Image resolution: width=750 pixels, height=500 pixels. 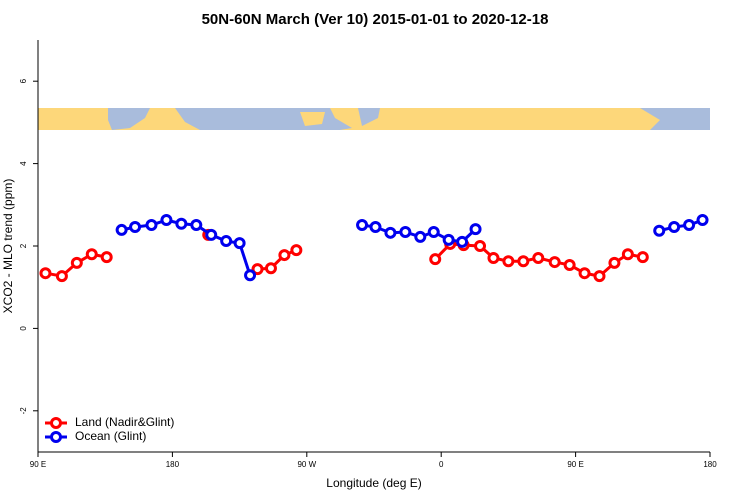 I want to click on y-axis-label: XCO2 - MLO trend (ppm), so click(x=8, y=246).